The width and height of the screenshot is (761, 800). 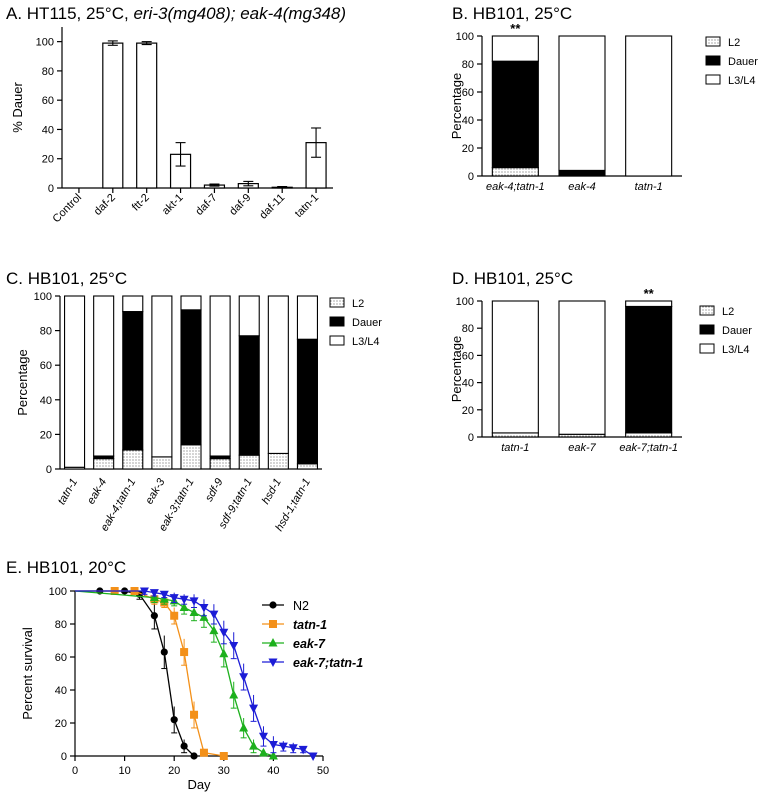 I want to click on panel-e-y-tick-label: 100, so click(x=58, y=592).